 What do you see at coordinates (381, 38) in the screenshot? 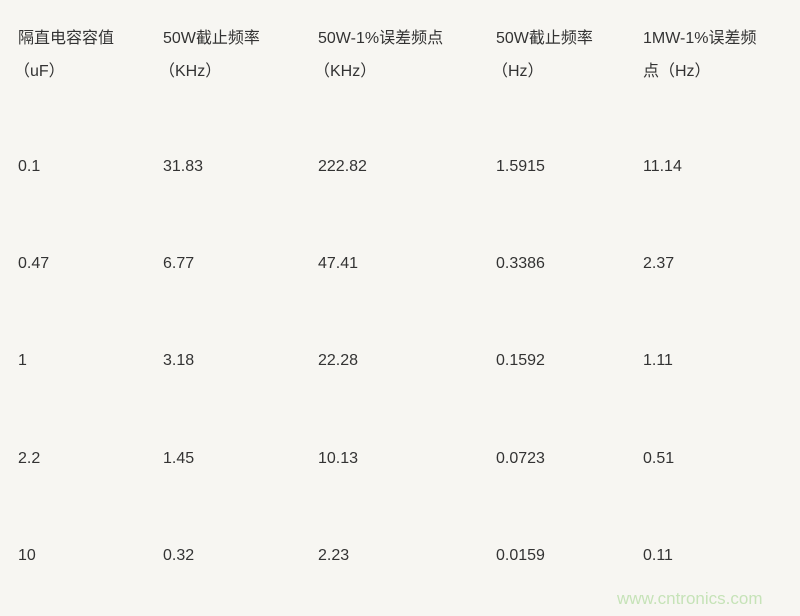
I see `header-line1: 50W-1%误差频点` at bounding box center [381, 38].